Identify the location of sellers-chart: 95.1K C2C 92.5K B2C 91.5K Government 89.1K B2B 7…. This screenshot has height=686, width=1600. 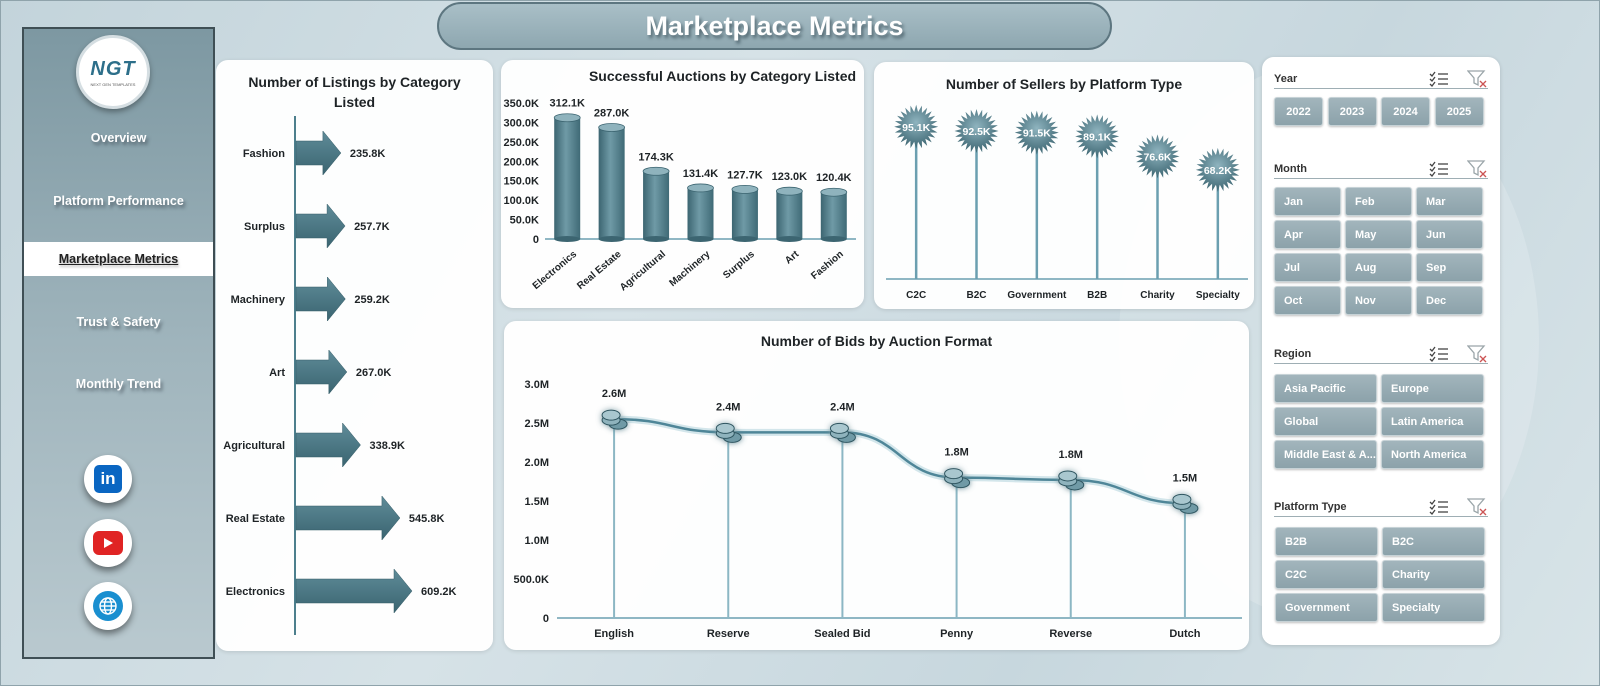
(1067, 202).